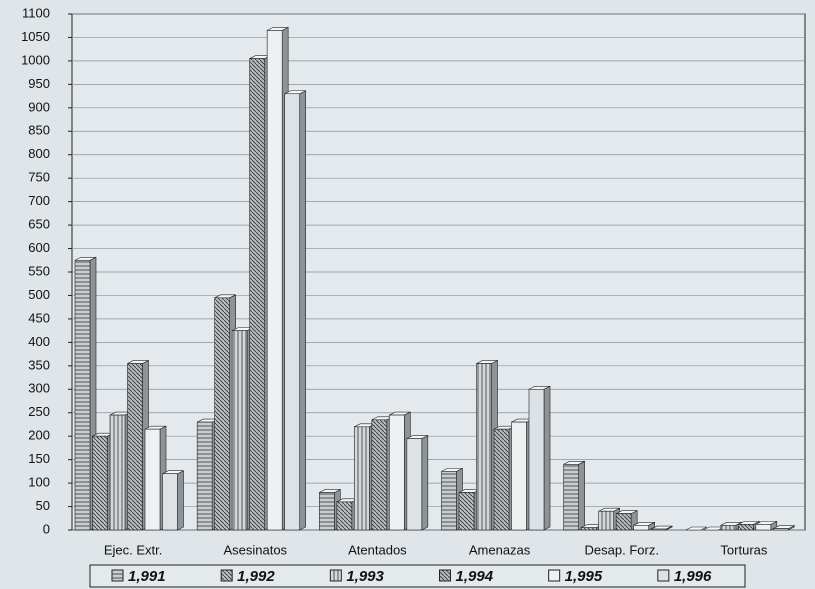 This screenshot has width=815, height=589. I want to click on legend-label: 1,994, so click(475, 576).